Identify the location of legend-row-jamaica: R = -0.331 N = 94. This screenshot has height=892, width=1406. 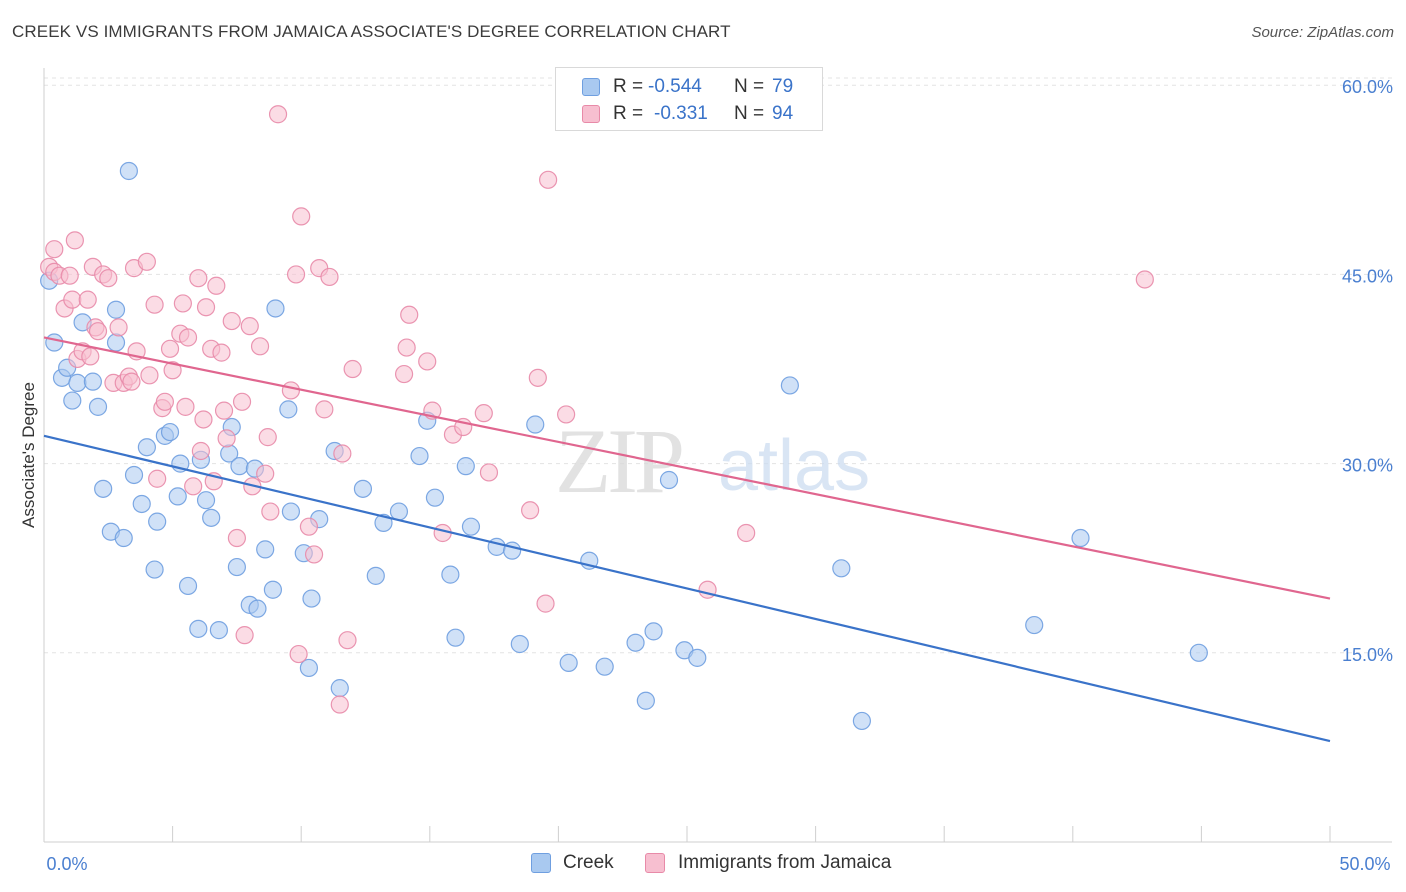
(689, 114).